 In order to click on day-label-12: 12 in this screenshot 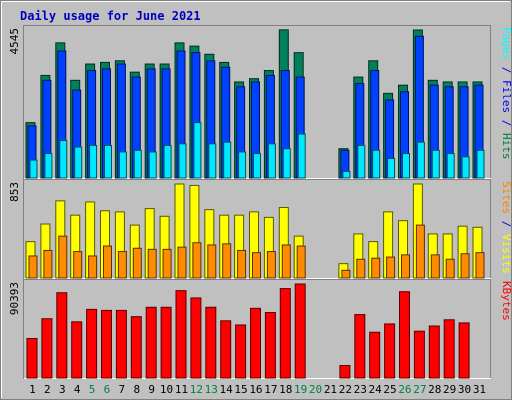, I will do `click(196, 389)`.